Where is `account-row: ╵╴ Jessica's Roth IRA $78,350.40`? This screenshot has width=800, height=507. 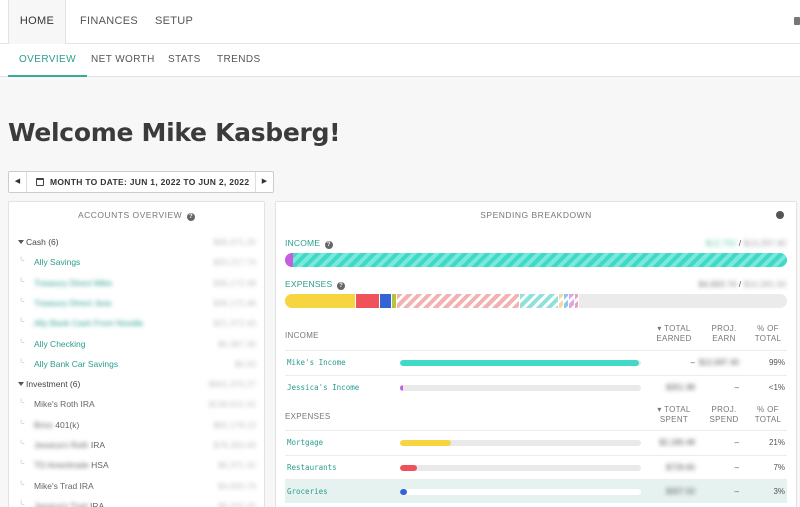 account-row: ╵╴ Jessica's Roth IRA $78,350.40 is located at coordinates (136, 445).